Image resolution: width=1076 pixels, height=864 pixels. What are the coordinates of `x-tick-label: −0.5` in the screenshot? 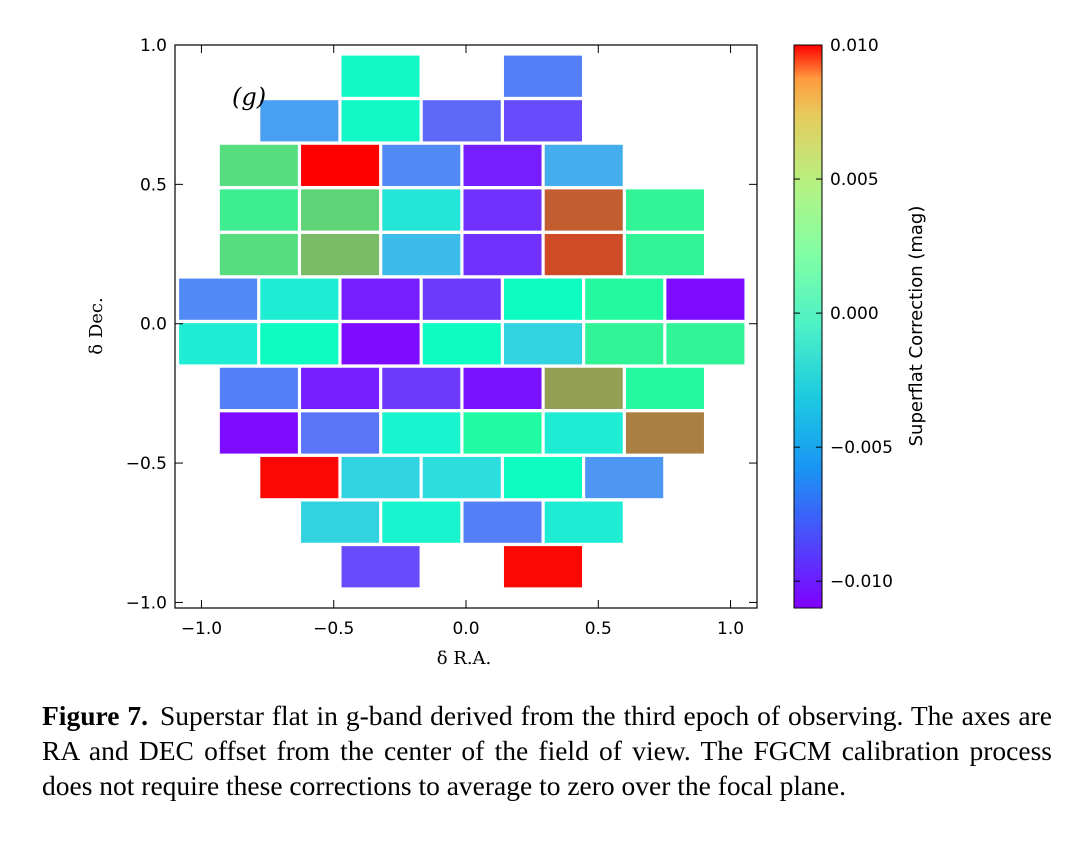 It's located at (333, 629).